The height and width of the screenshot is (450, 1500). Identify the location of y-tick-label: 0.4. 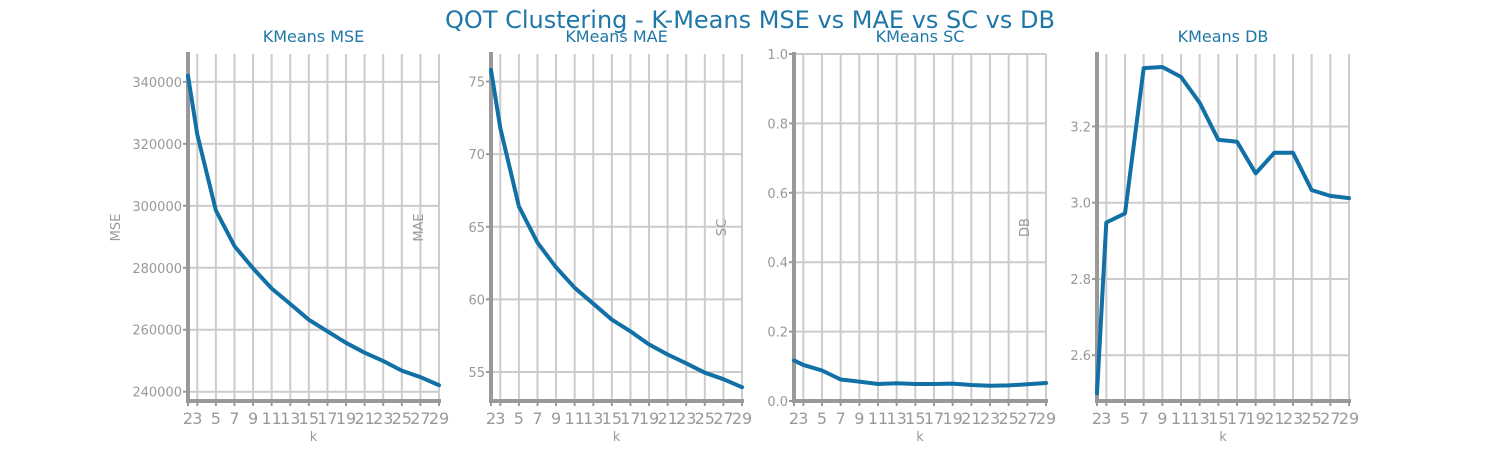
(777, 263).